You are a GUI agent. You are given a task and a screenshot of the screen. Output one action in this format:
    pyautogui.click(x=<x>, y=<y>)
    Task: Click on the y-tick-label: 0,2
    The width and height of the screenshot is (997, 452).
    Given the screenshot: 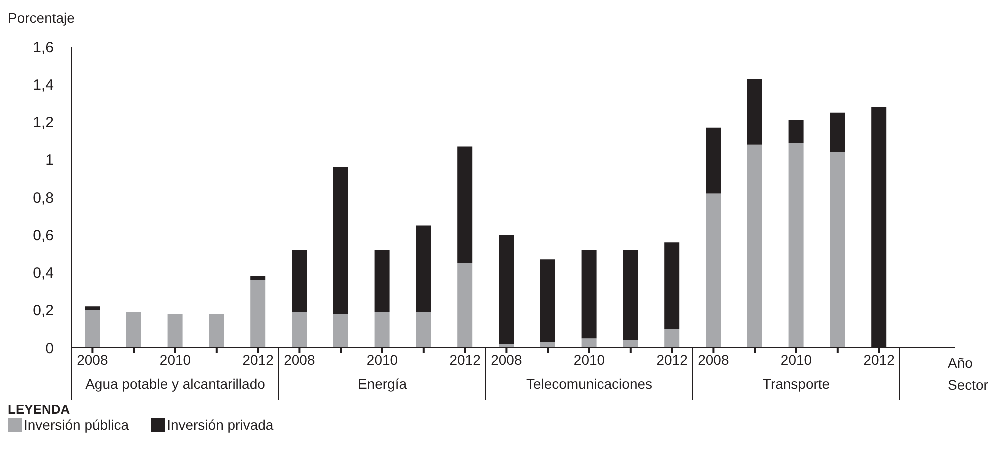 What is the action you would take?
    pyautogui.click(x=43, y=311)
    